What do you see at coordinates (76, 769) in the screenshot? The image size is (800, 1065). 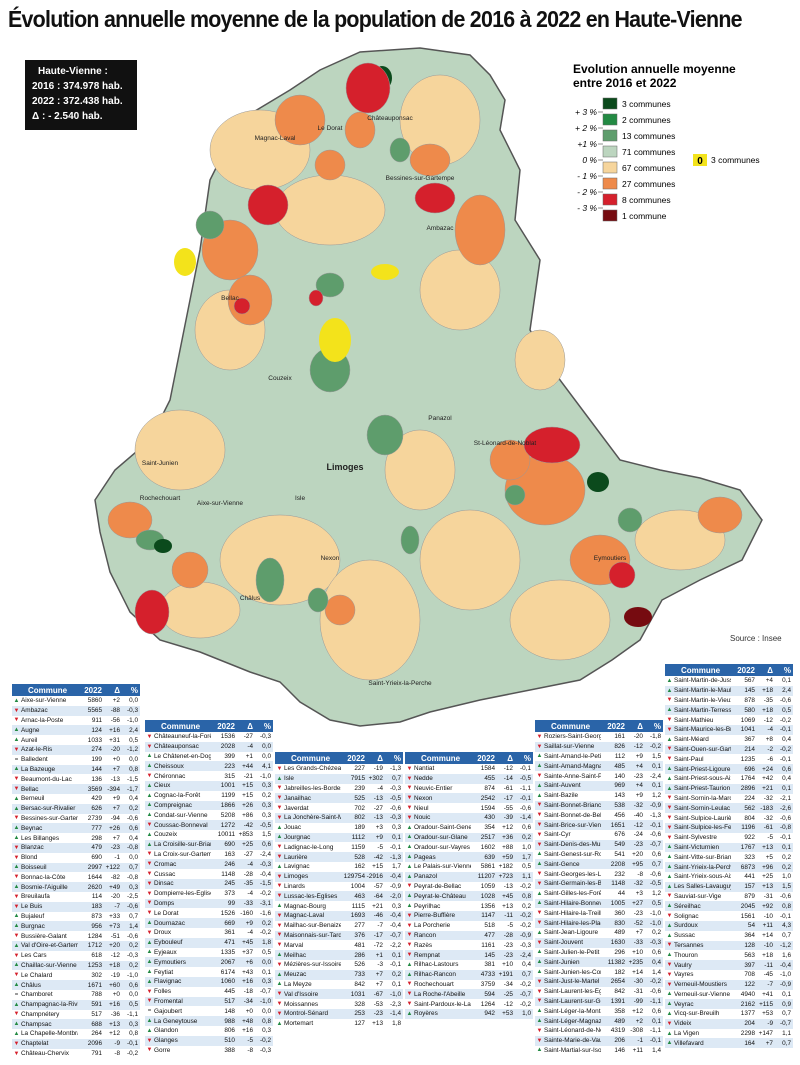 I see `table-row: ▲ La Bazeuge 144 +7 0,8` at bounding box center [76, 769].